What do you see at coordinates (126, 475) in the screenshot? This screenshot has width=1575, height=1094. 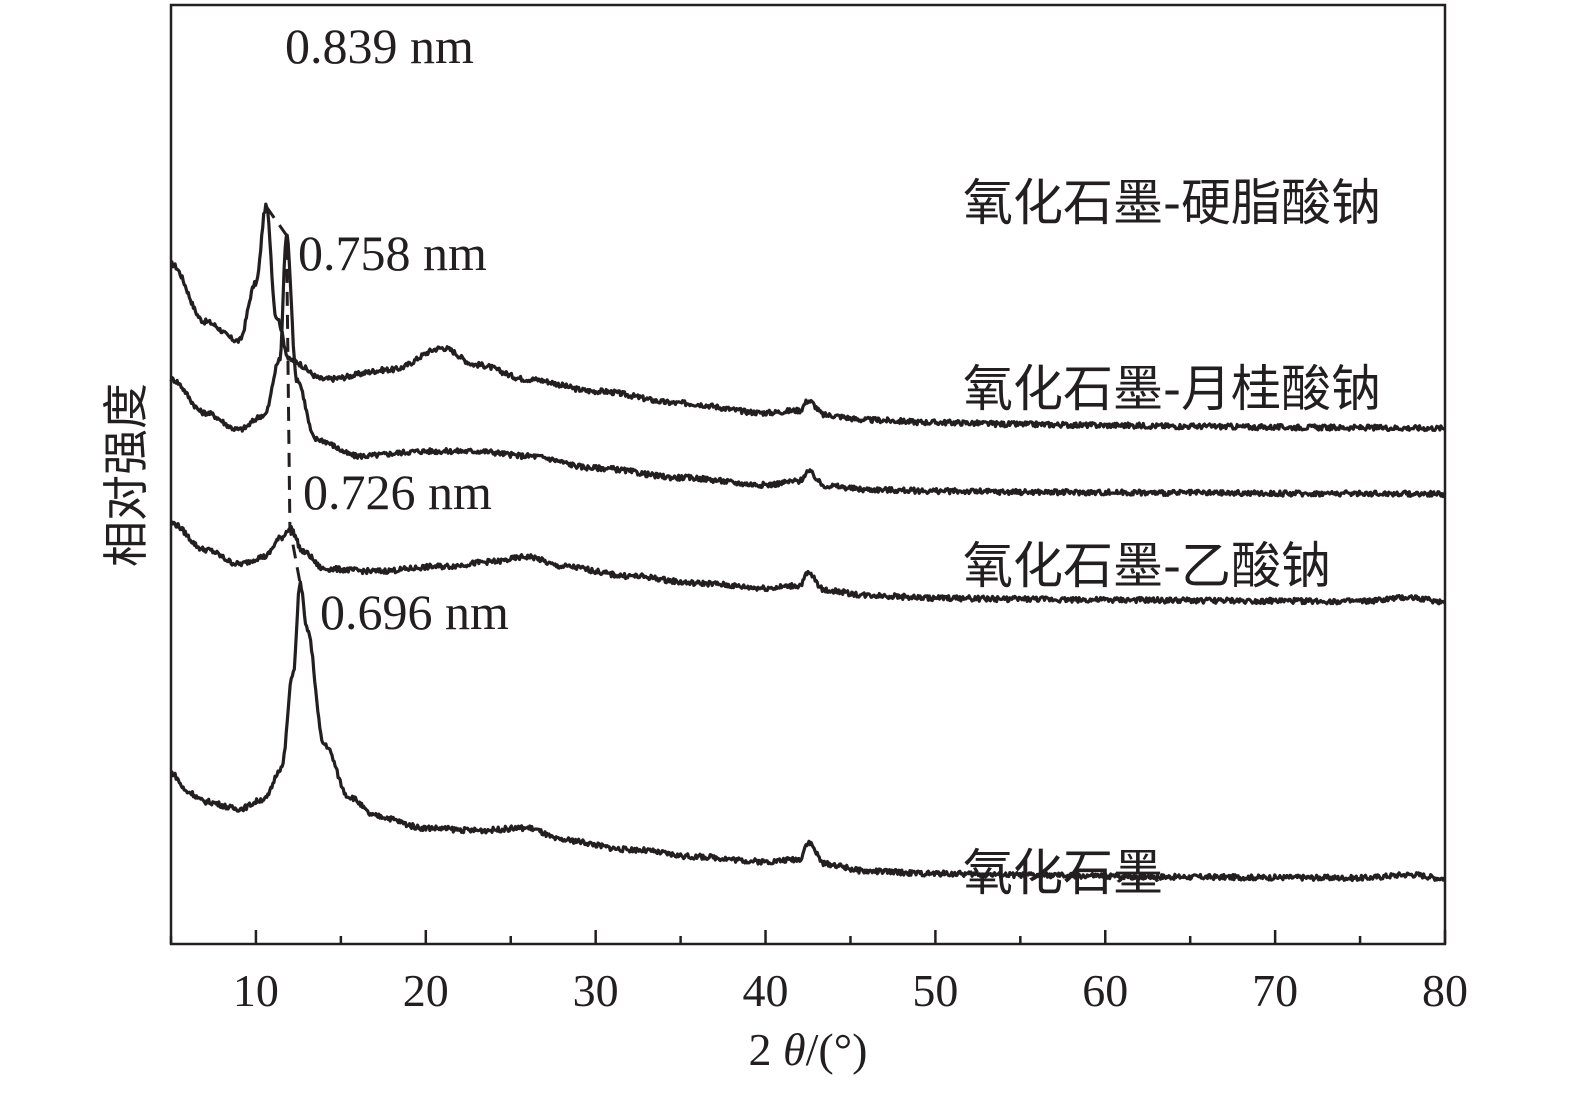 I see `y-axis-title: 相对强度` at bounding box center [126, 475].